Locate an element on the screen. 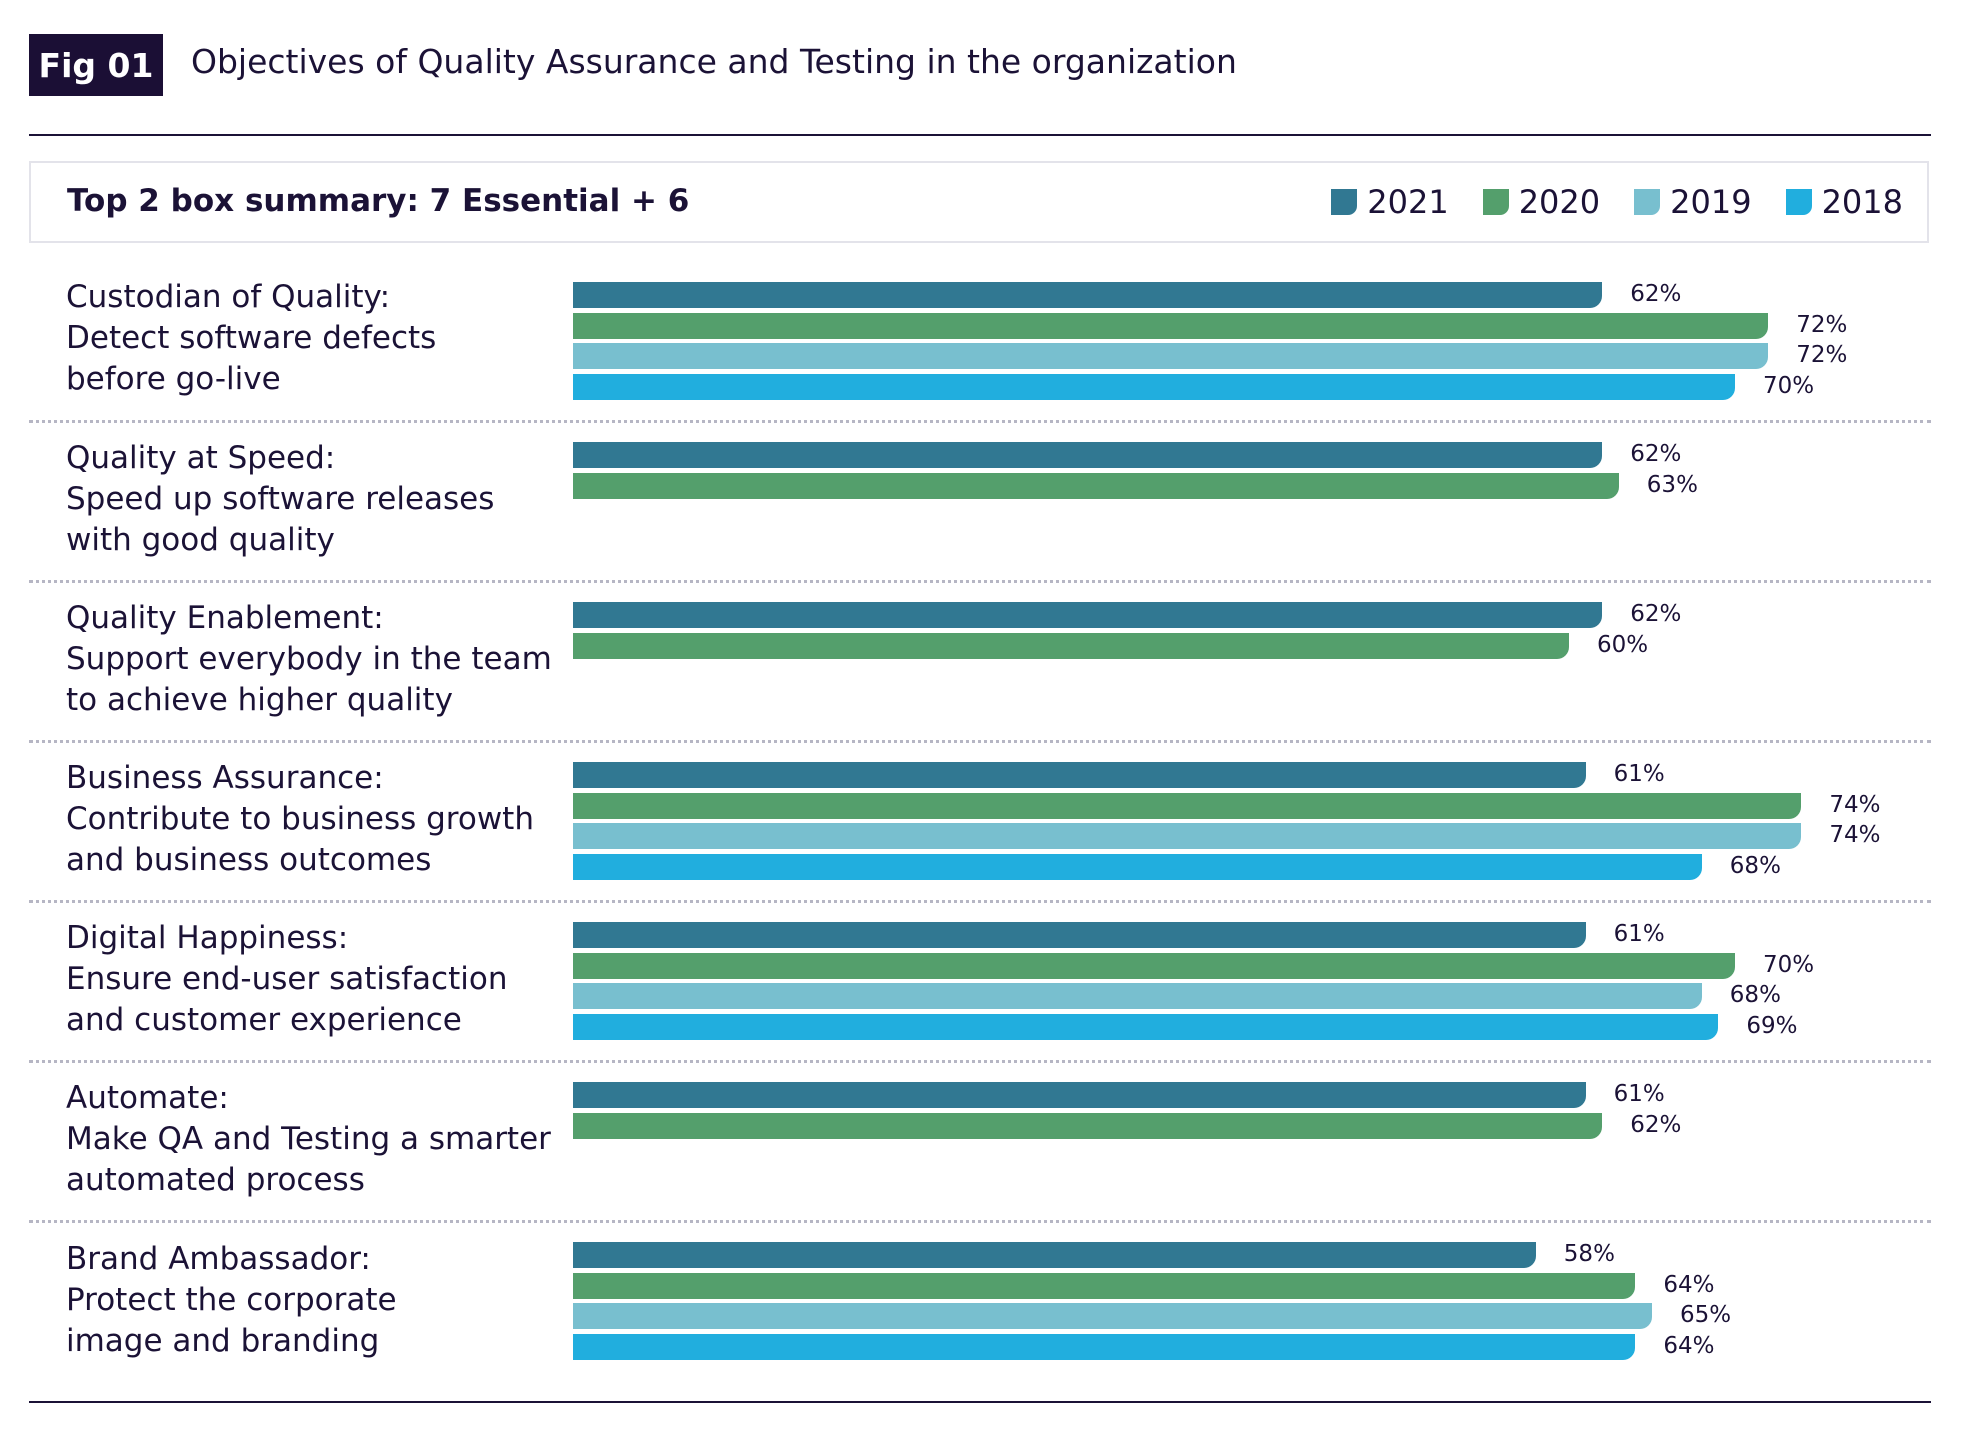 The image size is (1988, 1436). category-label-line: Make QA and Testing a smarter is located at coordinates (308, 1139).